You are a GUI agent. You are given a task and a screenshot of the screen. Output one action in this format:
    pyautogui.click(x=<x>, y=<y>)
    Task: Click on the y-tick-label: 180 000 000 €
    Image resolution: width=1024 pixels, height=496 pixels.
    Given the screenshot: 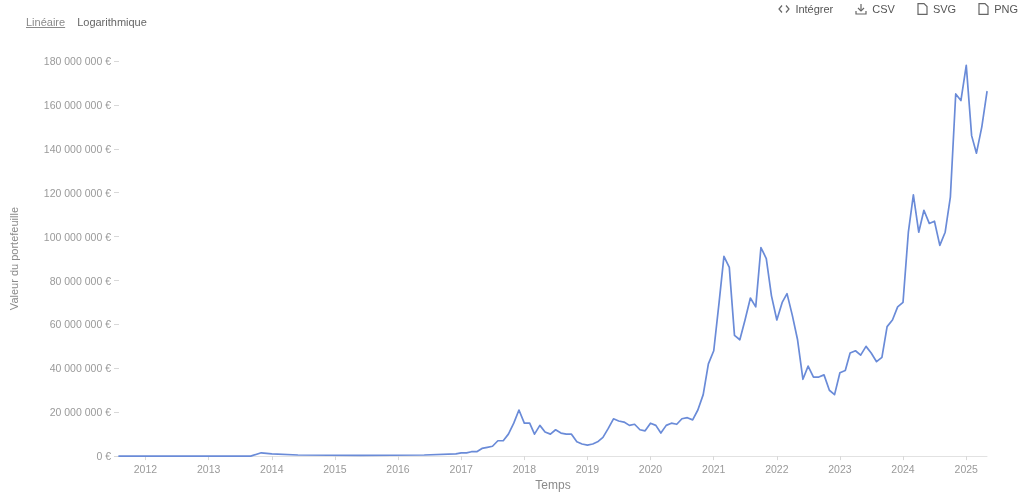 What is the action you would take?
    pyautogui.click(x=77, y=61)
    